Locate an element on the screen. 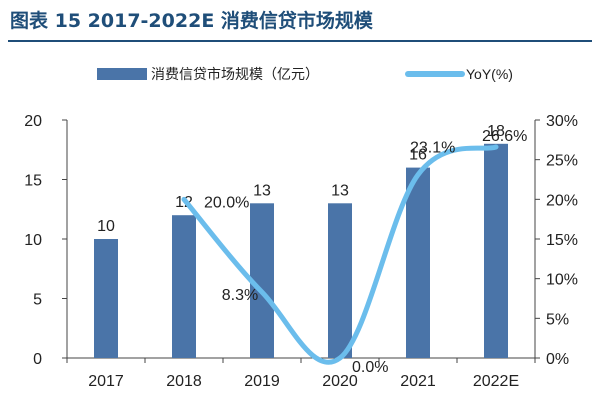 Image resolution: width=600 pixels, height=400 pixels. right-tick-label: 25% is located at coordinates (562, 161).